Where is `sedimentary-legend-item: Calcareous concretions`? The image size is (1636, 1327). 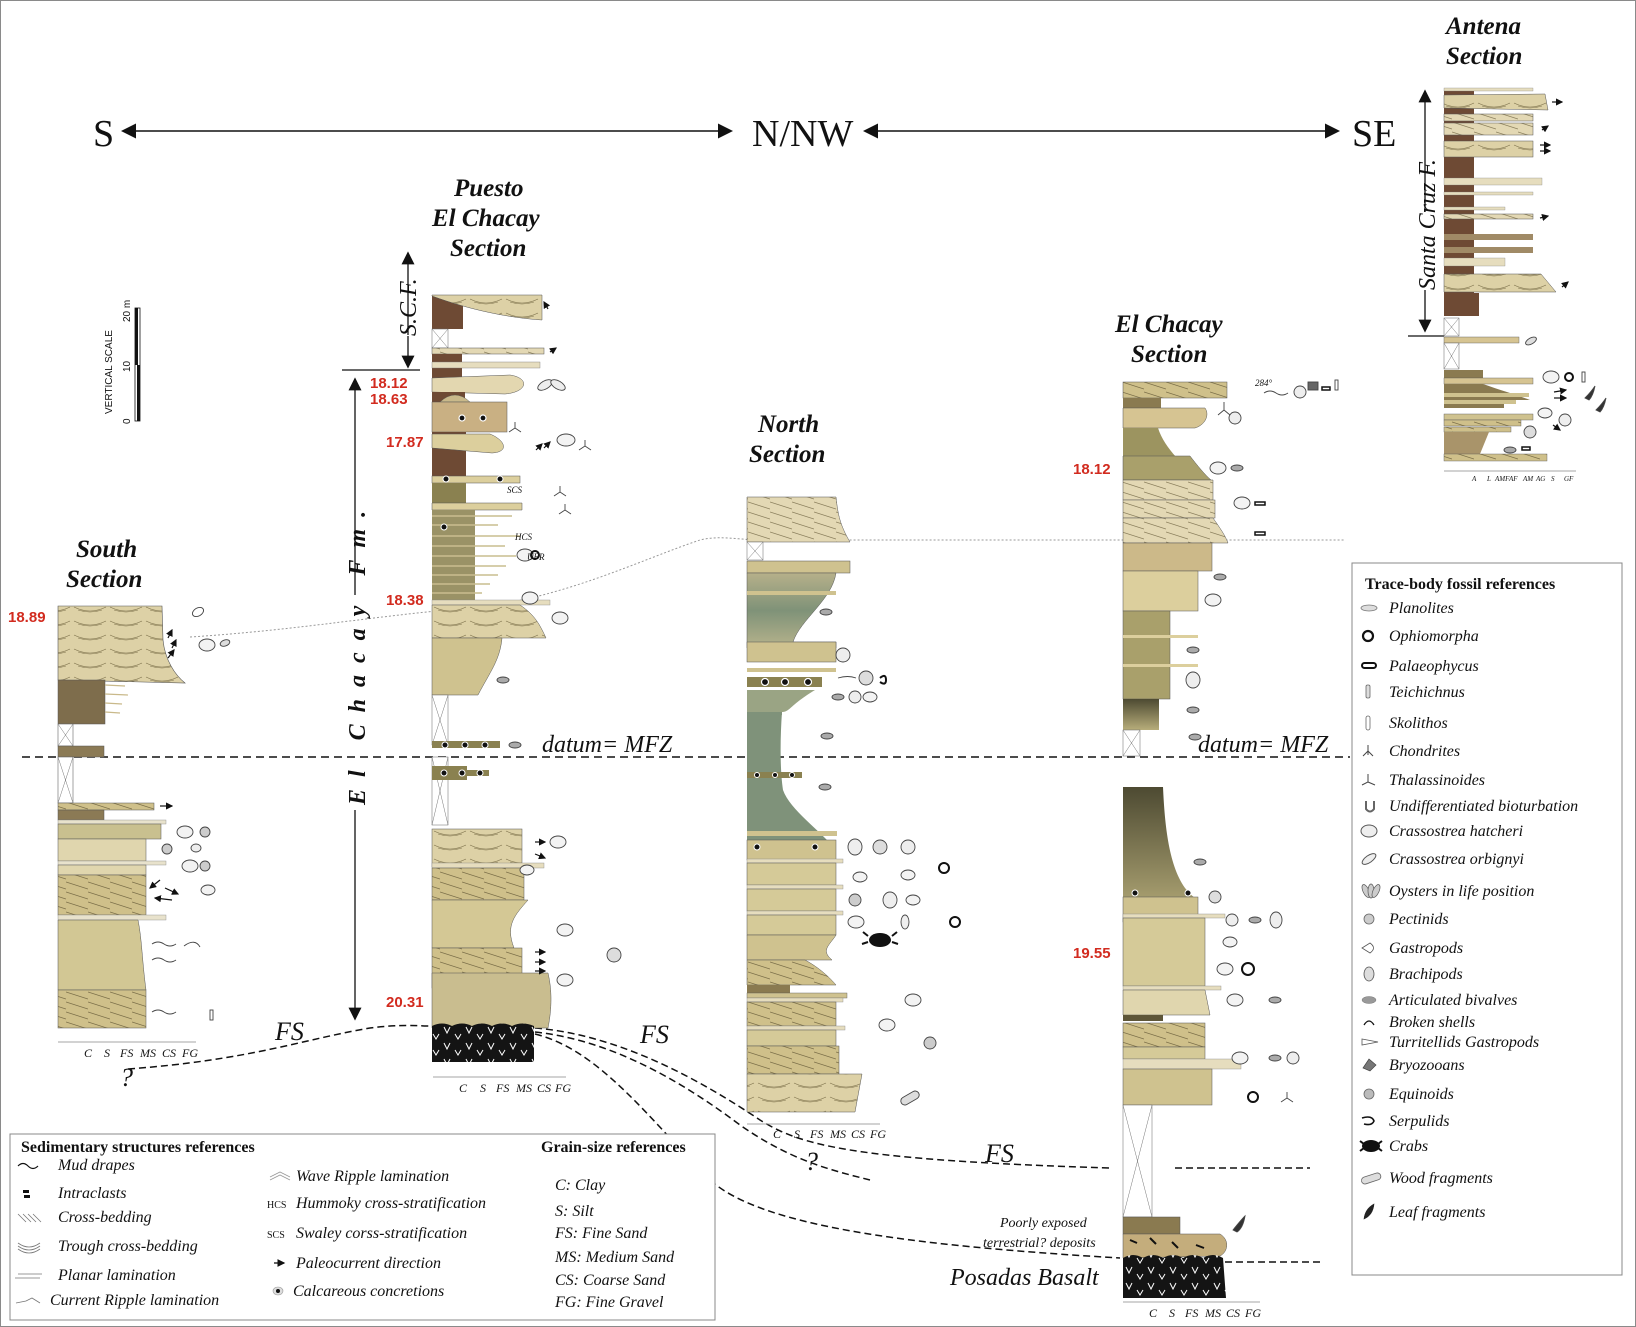
sedimentary-legend-item: Calcareous concretions is located at coordinates (358, 1291).